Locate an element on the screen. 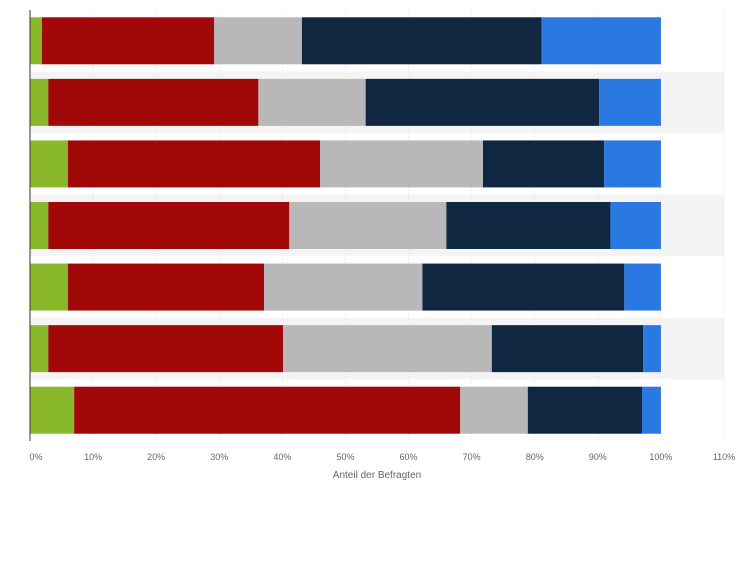 Image resolution: width=754 pixels, height=565 pixels. bar-segment-row4-series5 is located at coordinates (635, 225).